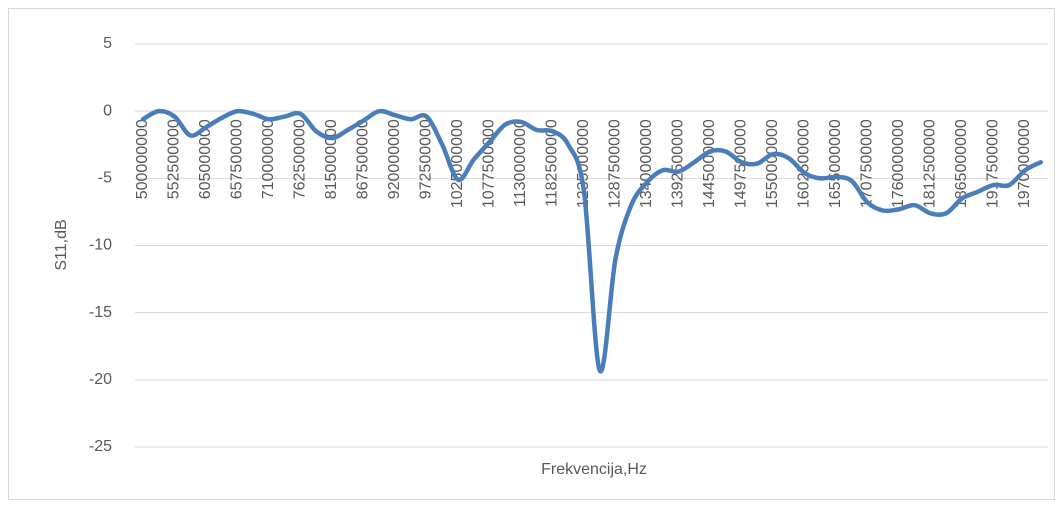 The height and width of the screenshot is (509, 1063). Describe the element at coordinates (1024, 163) in the screenshot. I see `x-tick-label: 1970000000` at that location.